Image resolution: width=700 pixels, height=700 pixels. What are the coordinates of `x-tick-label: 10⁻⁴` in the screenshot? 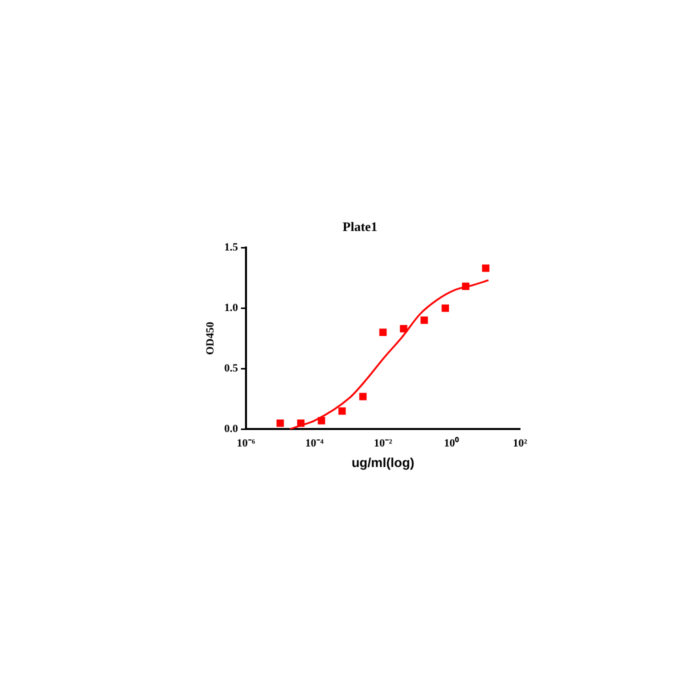 It's located at (314, 444).